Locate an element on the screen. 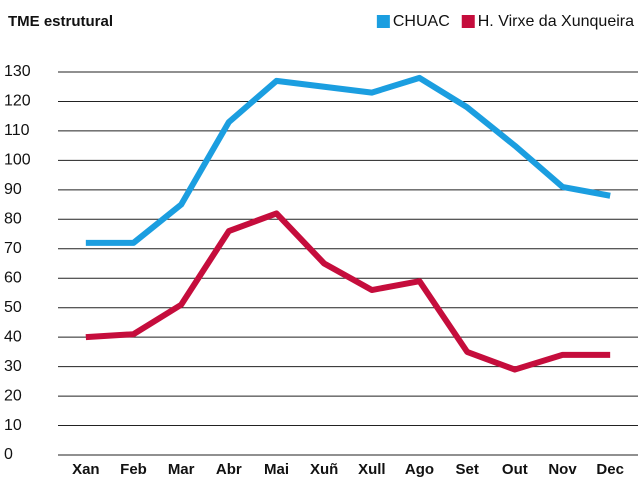 Image resolution: width=638 pixels, height=480 pixels. x-tick-label: Mar is located at coordinates (181, 469).